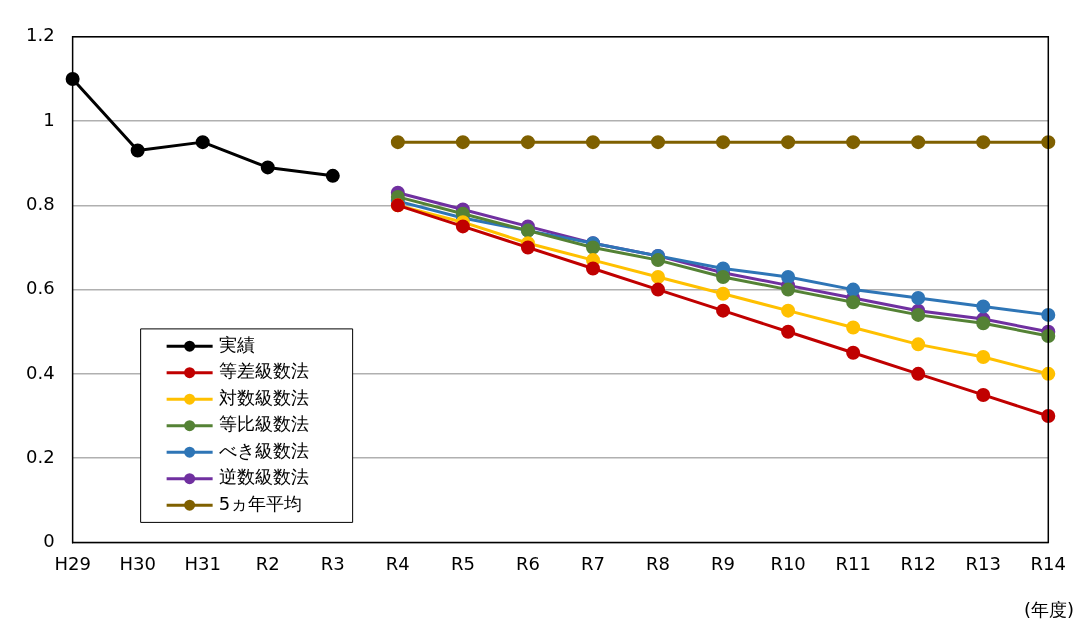  Describe the element at coordinates (40, 35) in the screenshot. I see `y-tick-label: 1.2` at that location.